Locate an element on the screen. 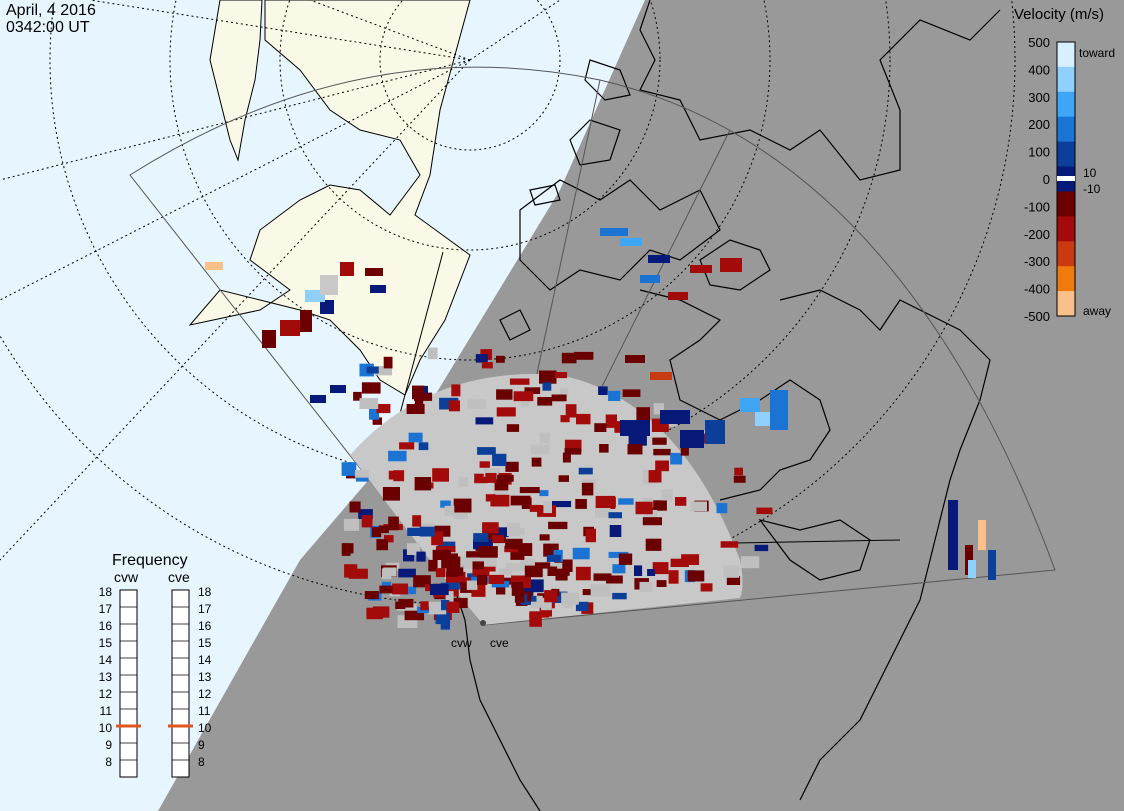  colorbar-away-label: away is located at coordinates (1097, 311).